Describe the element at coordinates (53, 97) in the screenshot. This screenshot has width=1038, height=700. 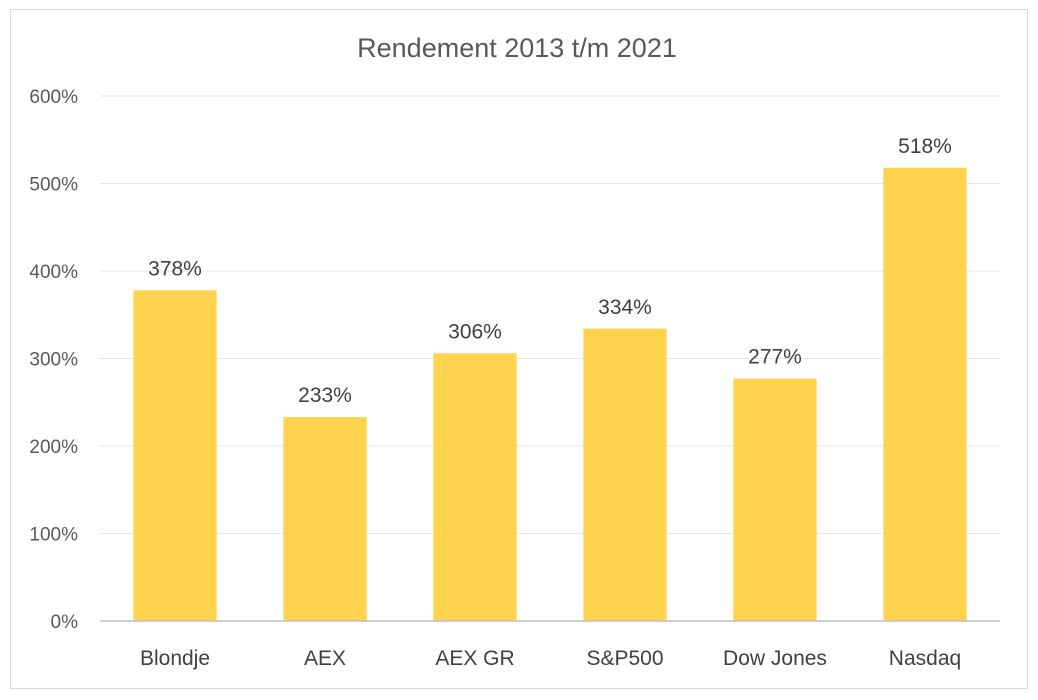
I see `y-tick-label: 600%` at that location.